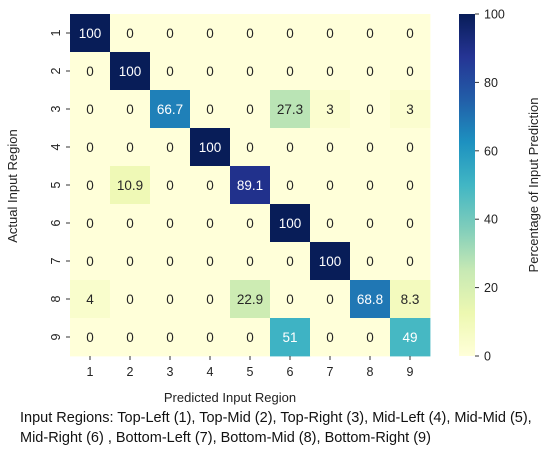 The image size is (550, 463). I want to click on y-axis-label: Actual Input Region, so click(12, 185).